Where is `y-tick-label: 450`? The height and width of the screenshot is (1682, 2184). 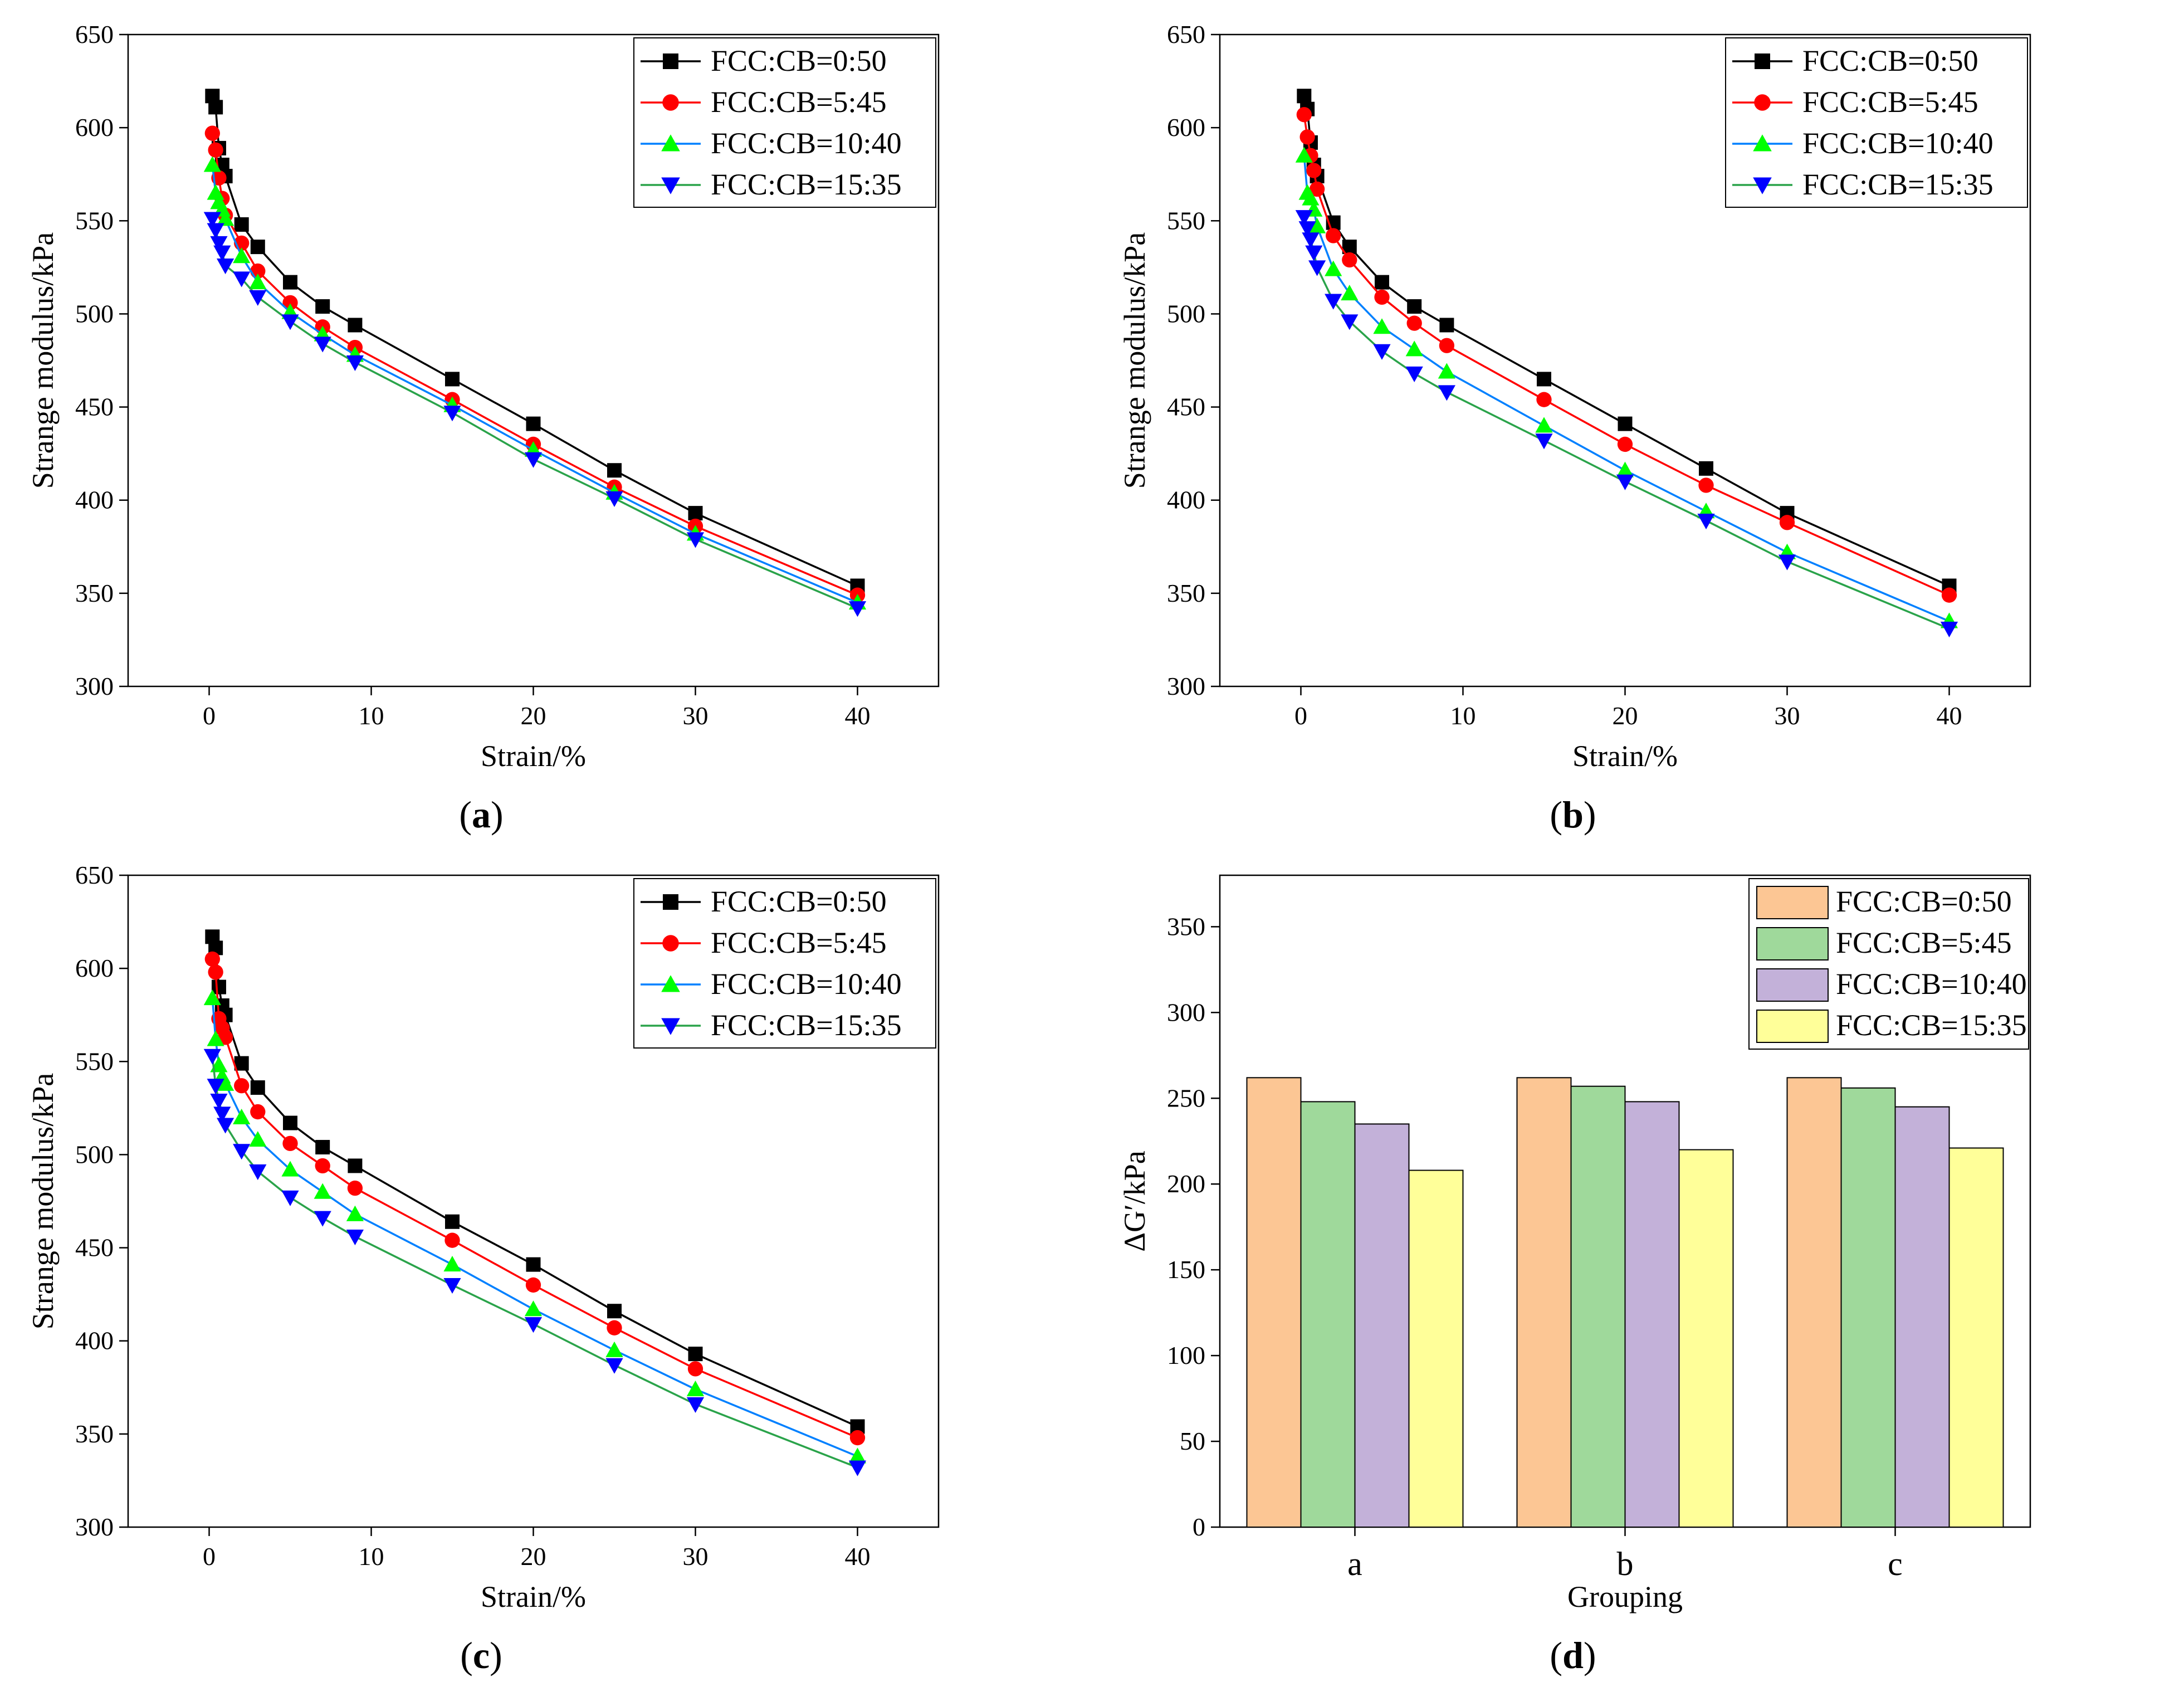
y-tick-label: 450 is located at coordinates (94, 1248).